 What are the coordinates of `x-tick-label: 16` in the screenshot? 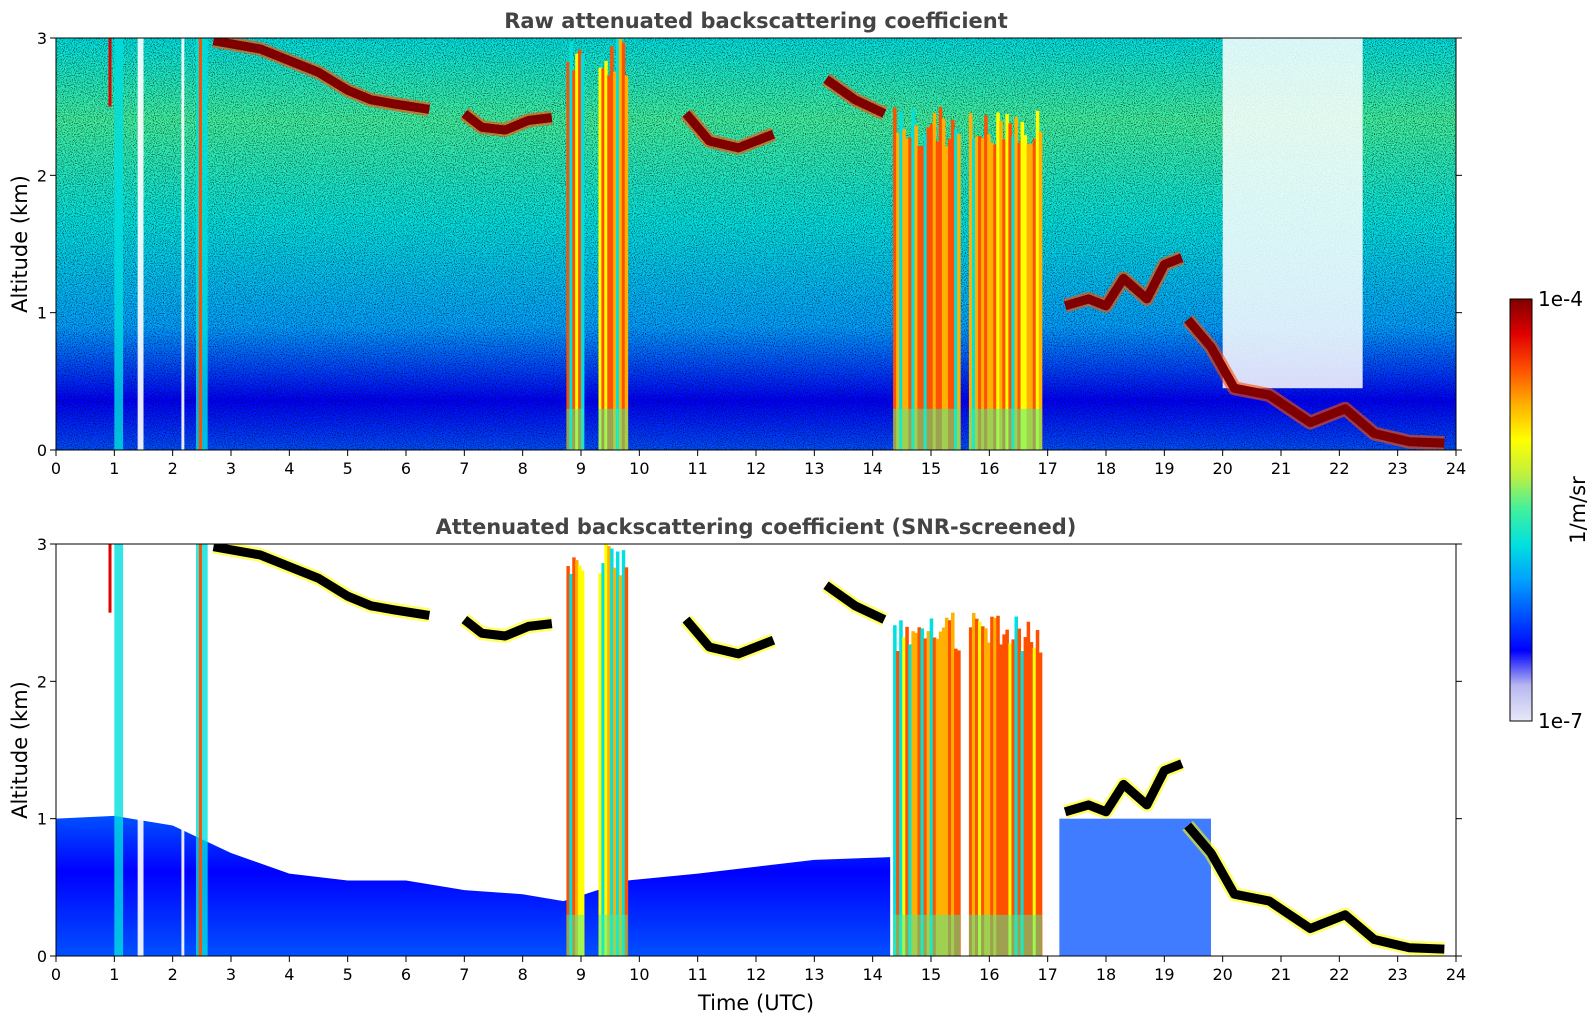 It's located at (989, 974).